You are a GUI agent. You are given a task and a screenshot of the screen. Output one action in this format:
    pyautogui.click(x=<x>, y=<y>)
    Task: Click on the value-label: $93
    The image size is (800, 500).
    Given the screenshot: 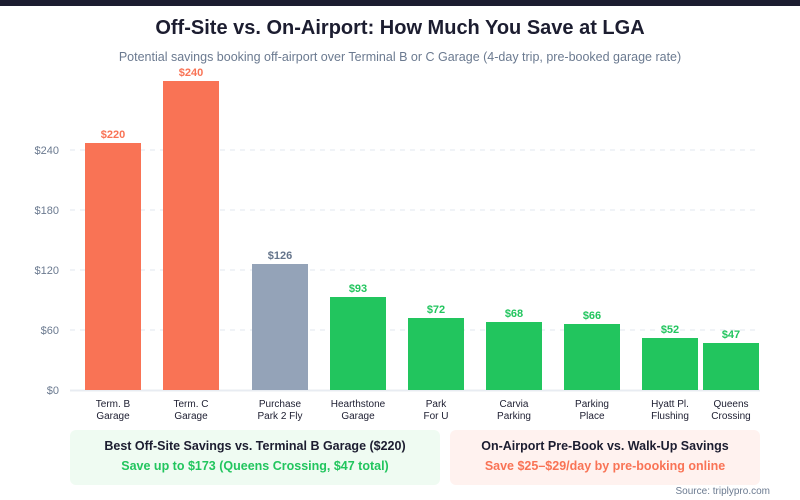 What is the action you would take?
    pyautogui.click(x=358, y=289)
    